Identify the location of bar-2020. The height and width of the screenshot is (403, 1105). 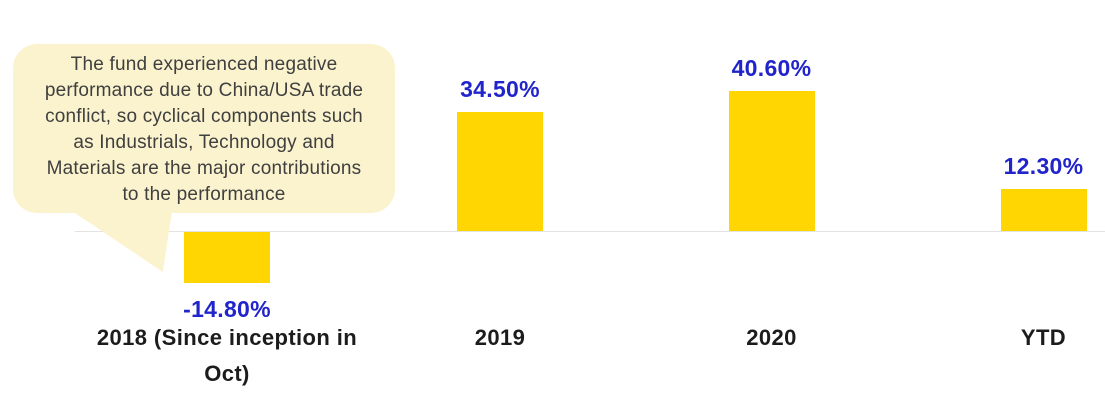
(771, 161).